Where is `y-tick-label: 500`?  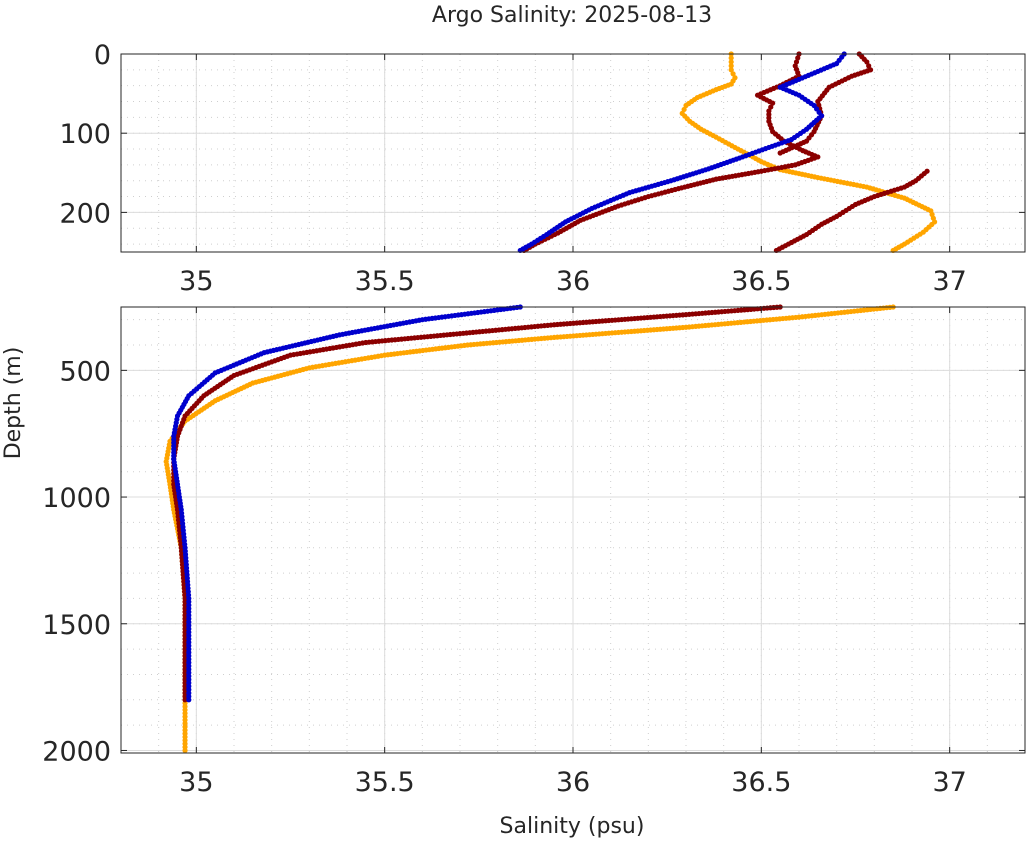
y-tick-label: 500 is located at coordinates (85, 371).